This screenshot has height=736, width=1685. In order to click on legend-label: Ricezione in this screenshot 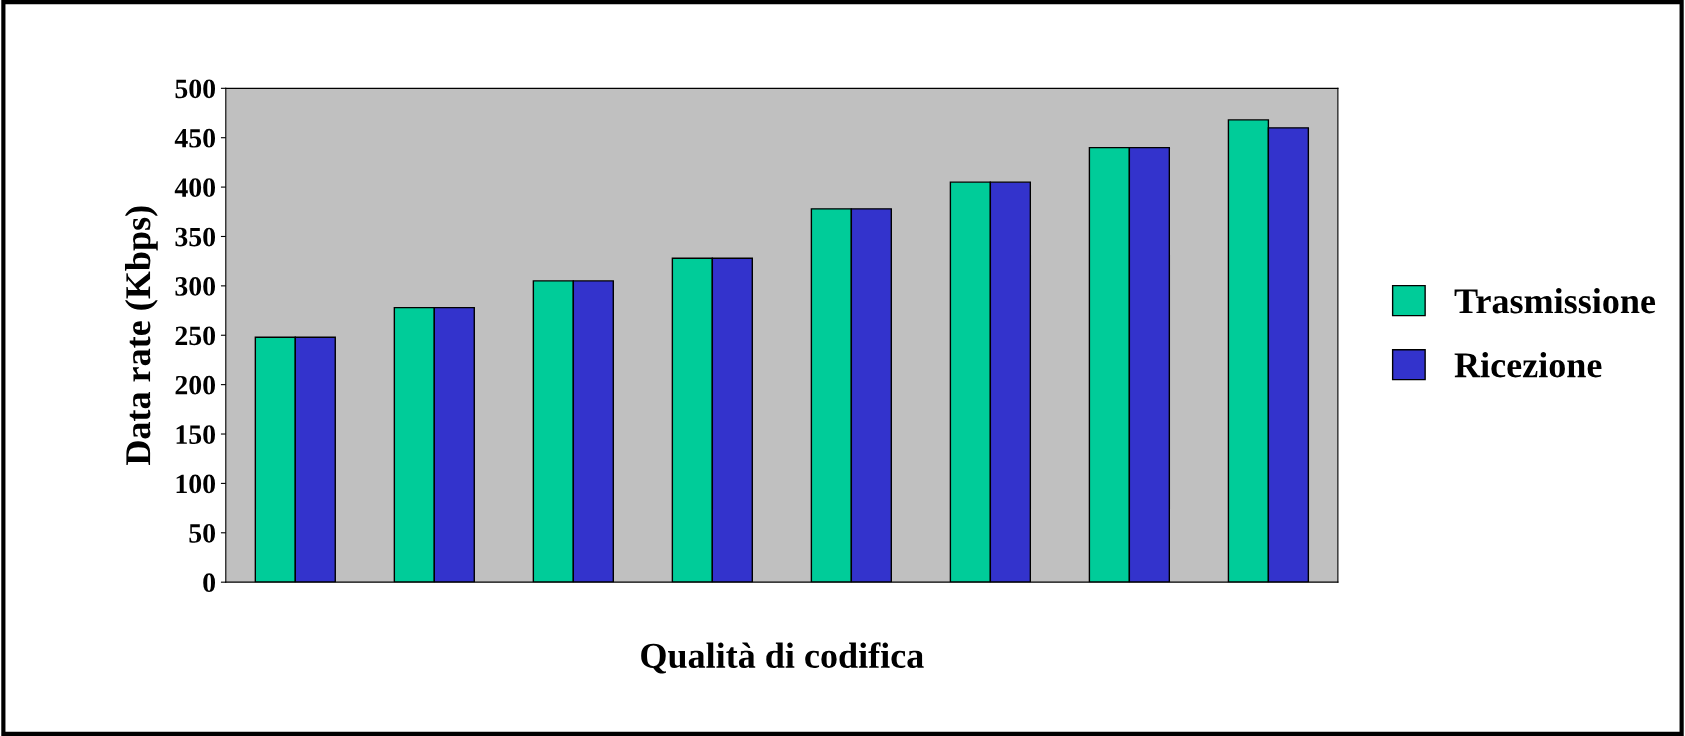, I will do `click(1528, 365)`.